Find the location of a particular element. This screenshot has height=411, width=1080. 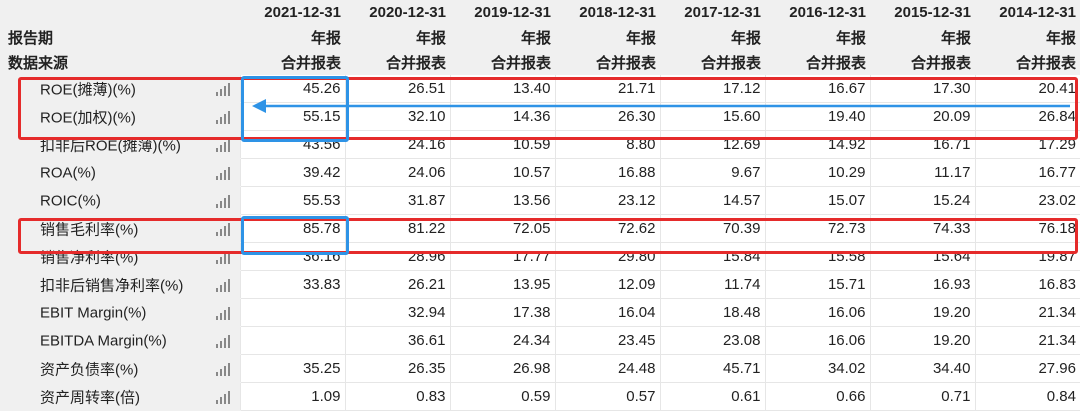

value-cell: 14.36 is located at coordinates (502, 116).